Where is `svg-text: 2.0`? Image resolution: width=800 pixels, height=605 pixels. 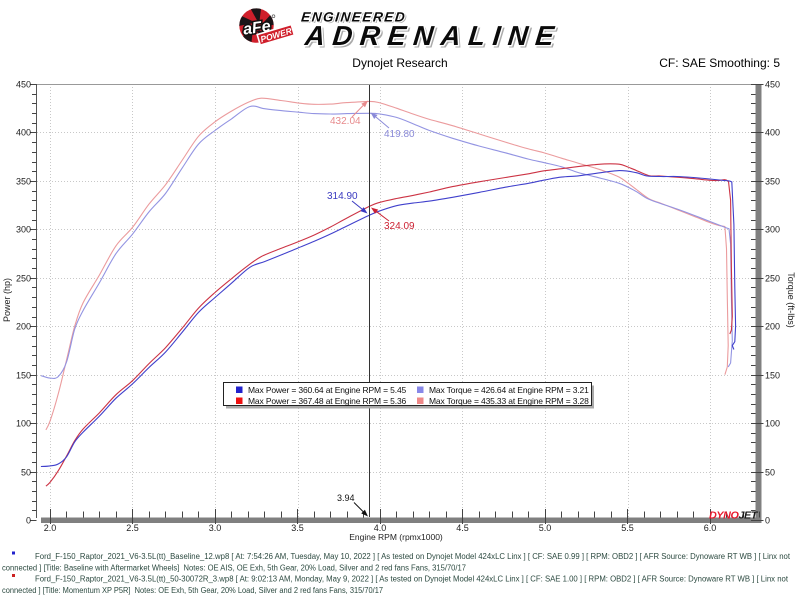 svg-text: 2.0 is located at coordinates (50, 528).